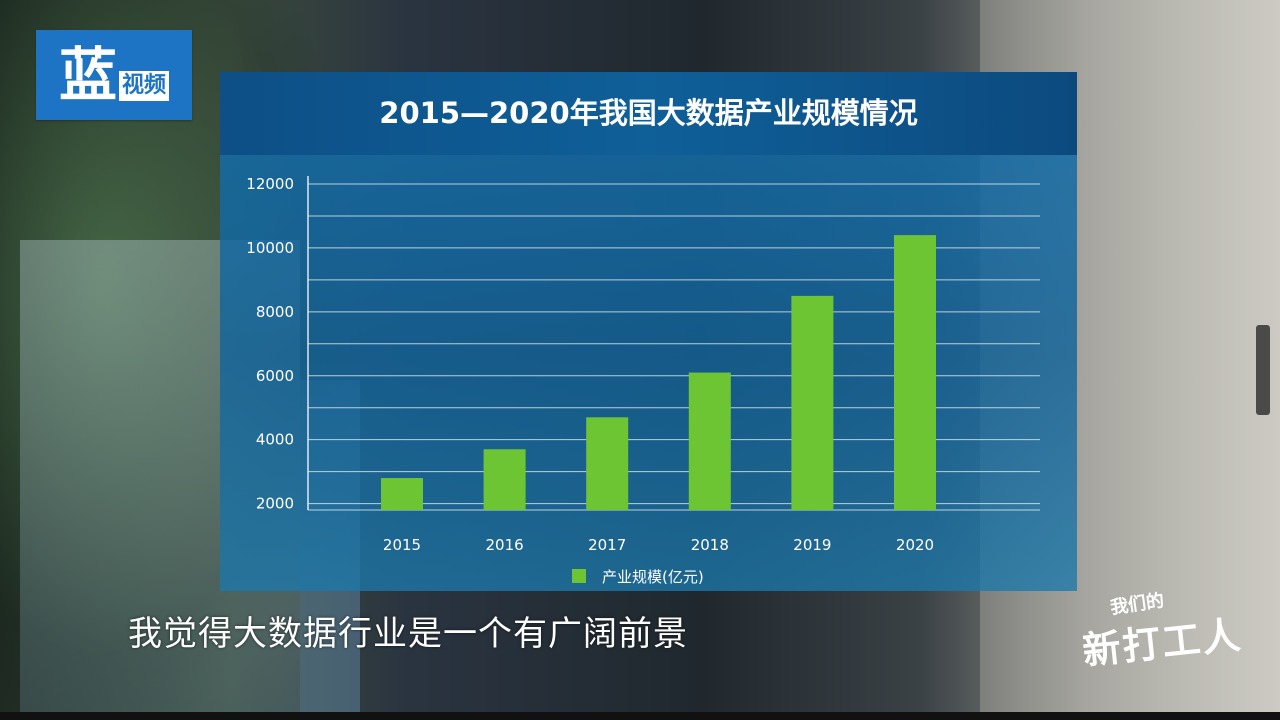 Image resolution: width=1280 pixels, height=720 pixels. I want to click on logo-main-text: 蓝, so click(87, 75).